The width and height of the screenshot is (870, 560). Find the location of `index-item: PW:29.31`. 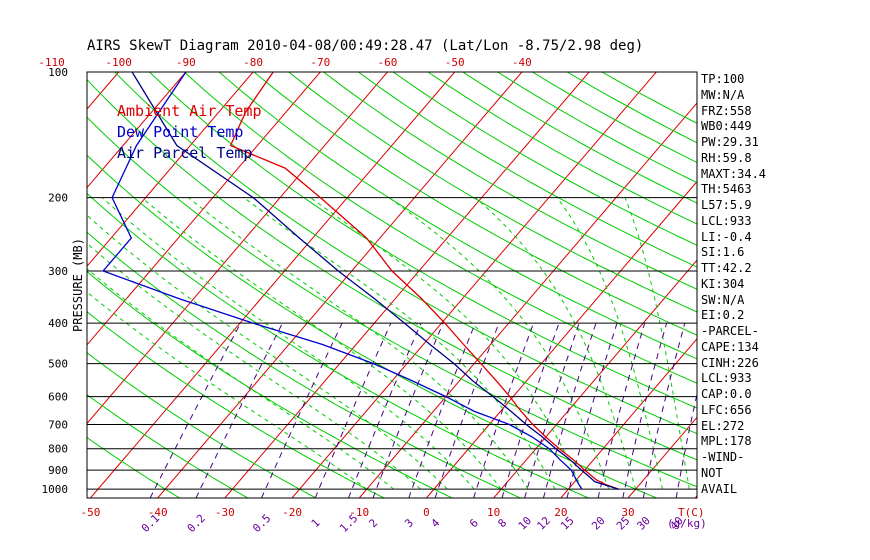

index-item: PW:29.31 is located at coordinates (730, 142).